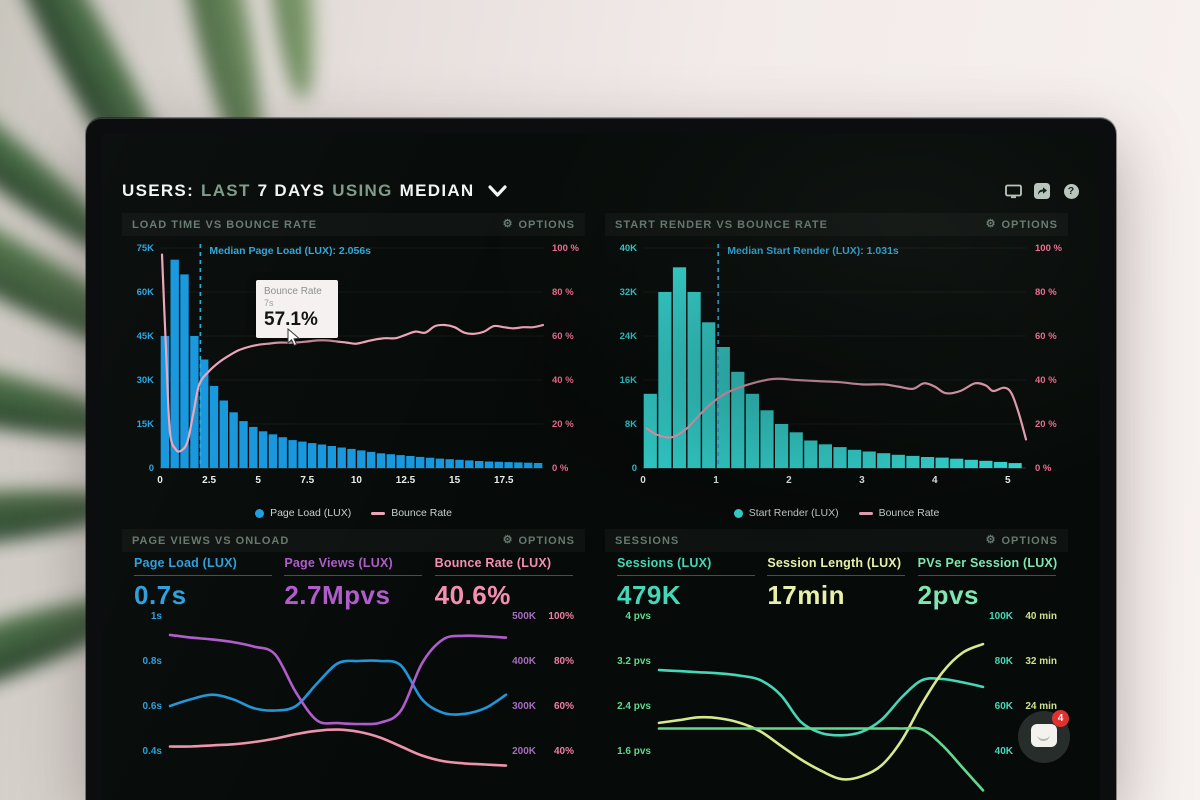 The height and width of the screenshot is (800, 1200). I want to click on chat-bubble-icon, so click(1044, 735).